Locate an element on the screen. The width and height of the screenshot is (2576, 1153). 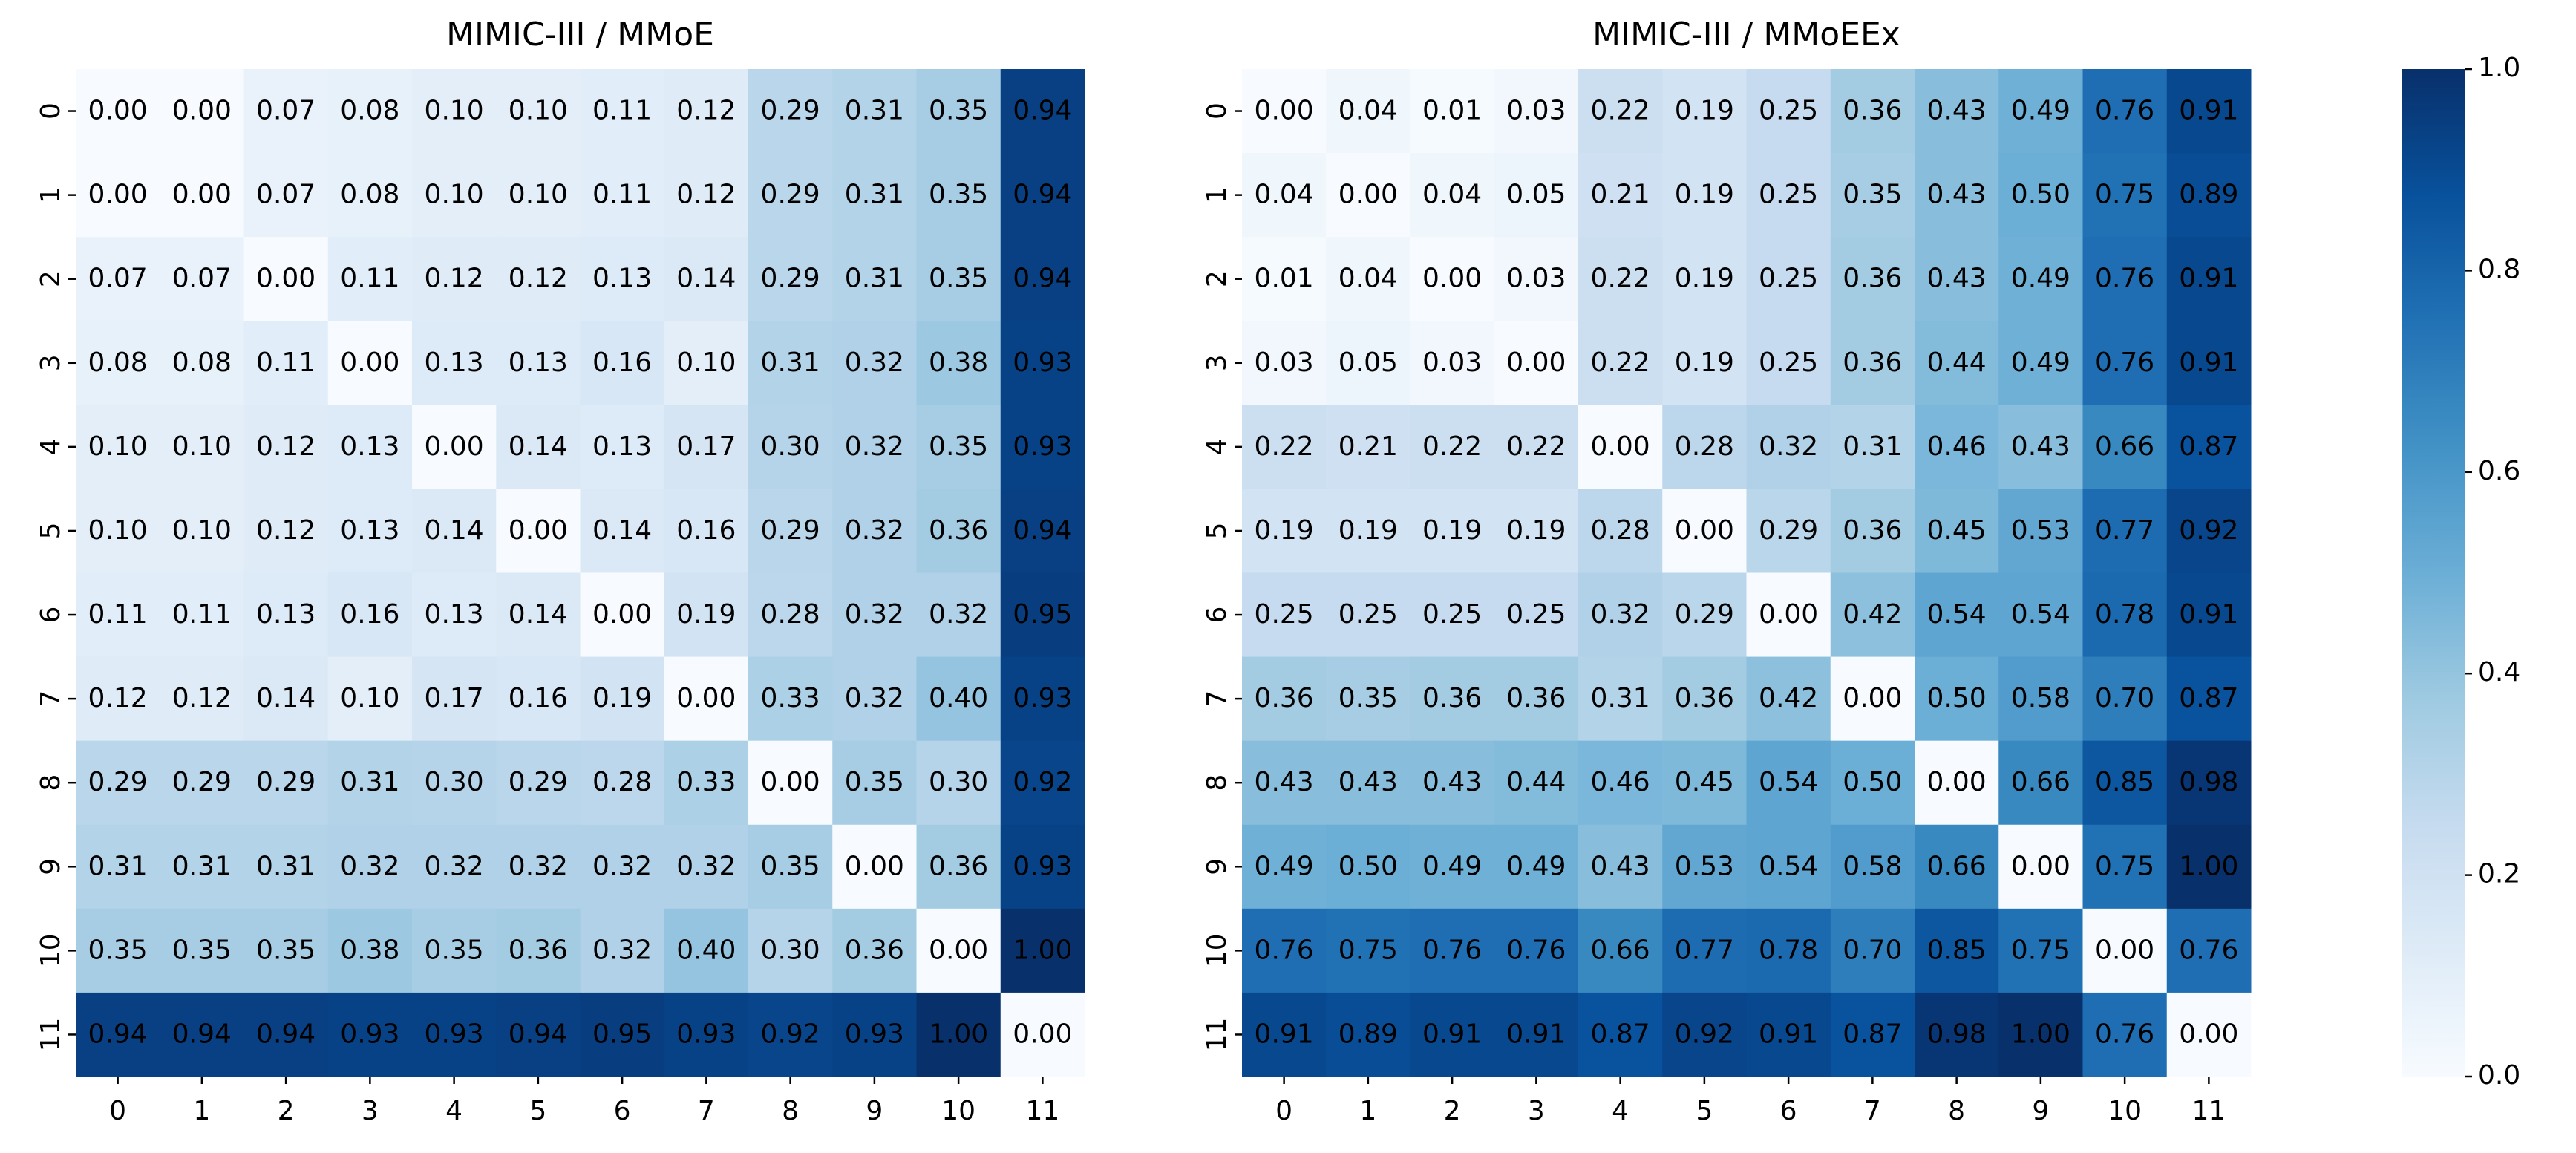
cell-label: 0.94 is located at coordinates (1042, 195).